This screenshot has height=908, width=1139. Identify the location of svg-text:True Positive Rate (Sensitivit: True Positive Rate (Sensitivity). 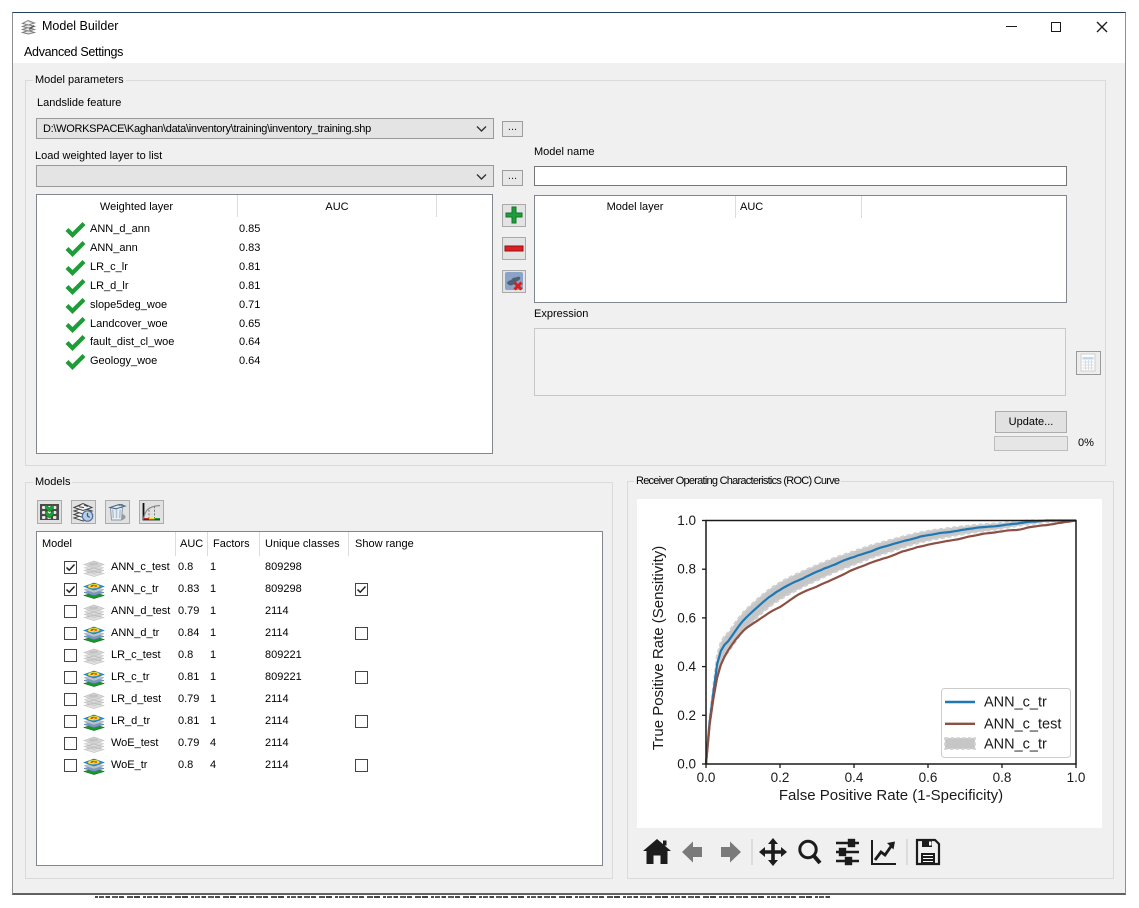
(658, 648).